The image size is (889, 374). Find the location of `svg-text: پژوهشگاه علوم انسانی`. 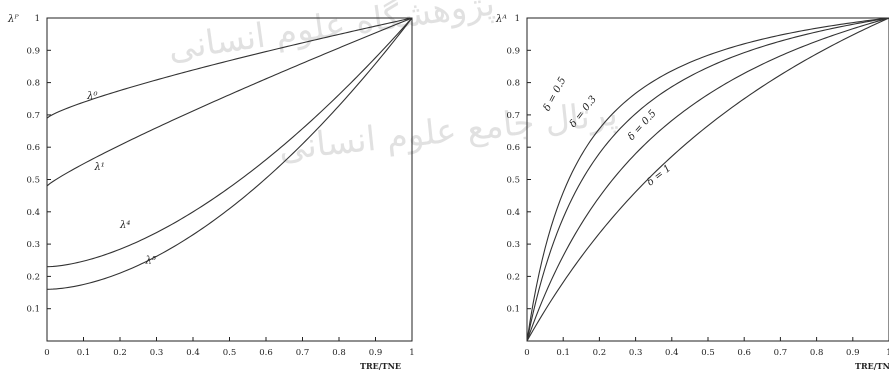

svg-text: پژوهشگاه علوم انسانی is located at coordinates (331, 34).